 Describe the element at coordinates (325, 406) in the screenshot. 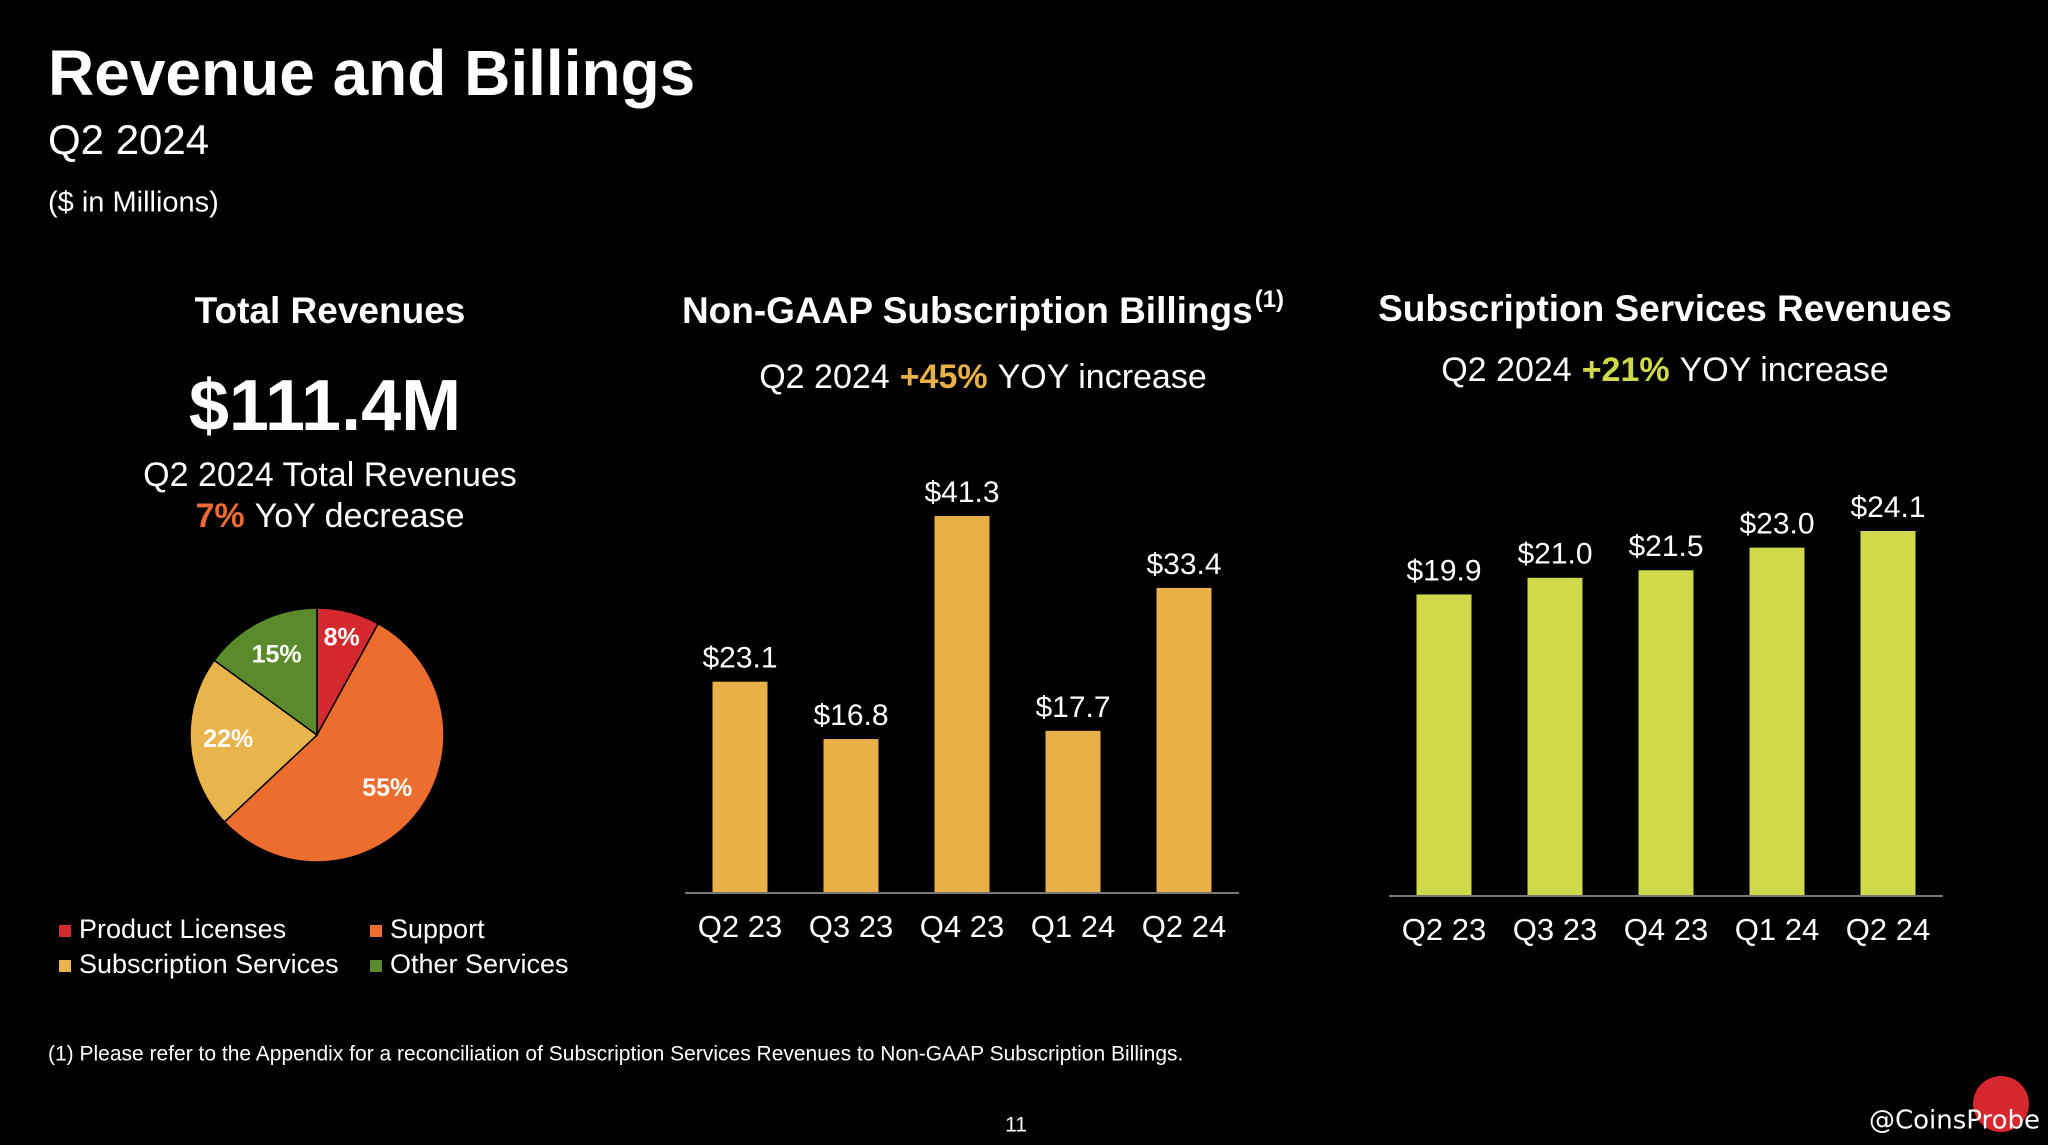

I see `headline: $111.4M` at that location.